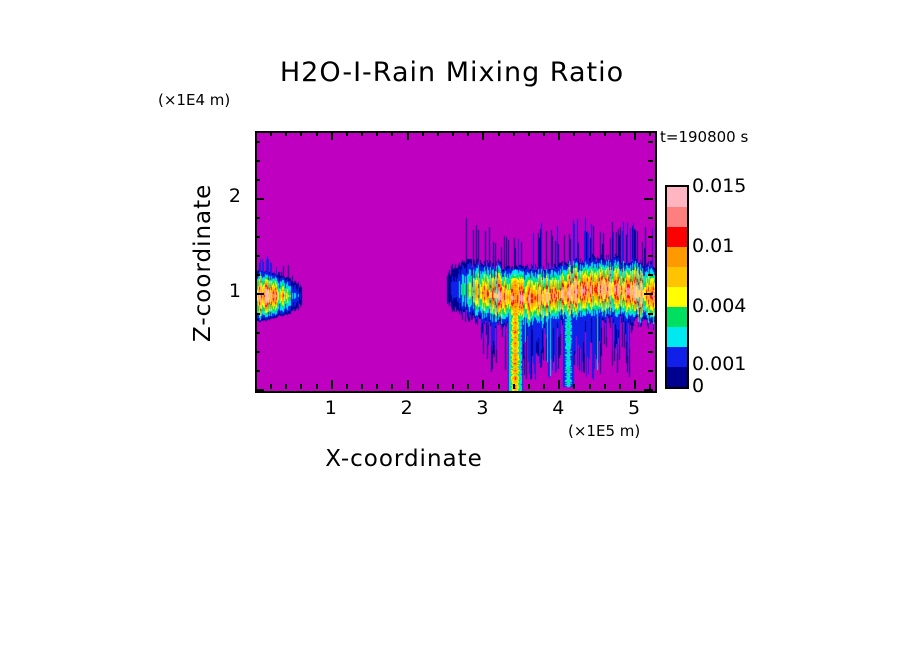  What do you see at coordinates (634, 408) in the screenshot?
I see `x-tick-label: 5` at bounding box center [634, 408].